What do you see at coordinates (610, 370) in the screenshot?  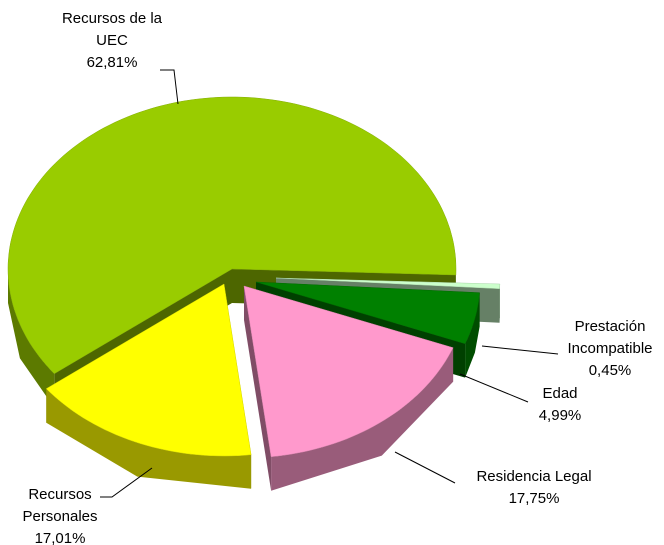 I see `value-label: 0,45%` at bounding box center [610, 370].